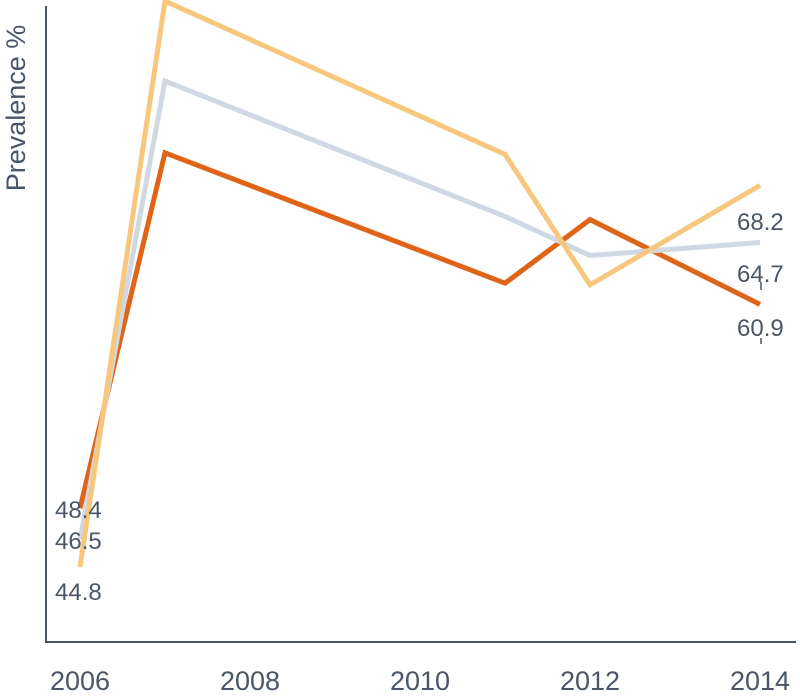 This screenshot has height=700, width=800. I want to click on x-tick-labels: 2006 2008 2010 2012 2014, so click(420, 681).